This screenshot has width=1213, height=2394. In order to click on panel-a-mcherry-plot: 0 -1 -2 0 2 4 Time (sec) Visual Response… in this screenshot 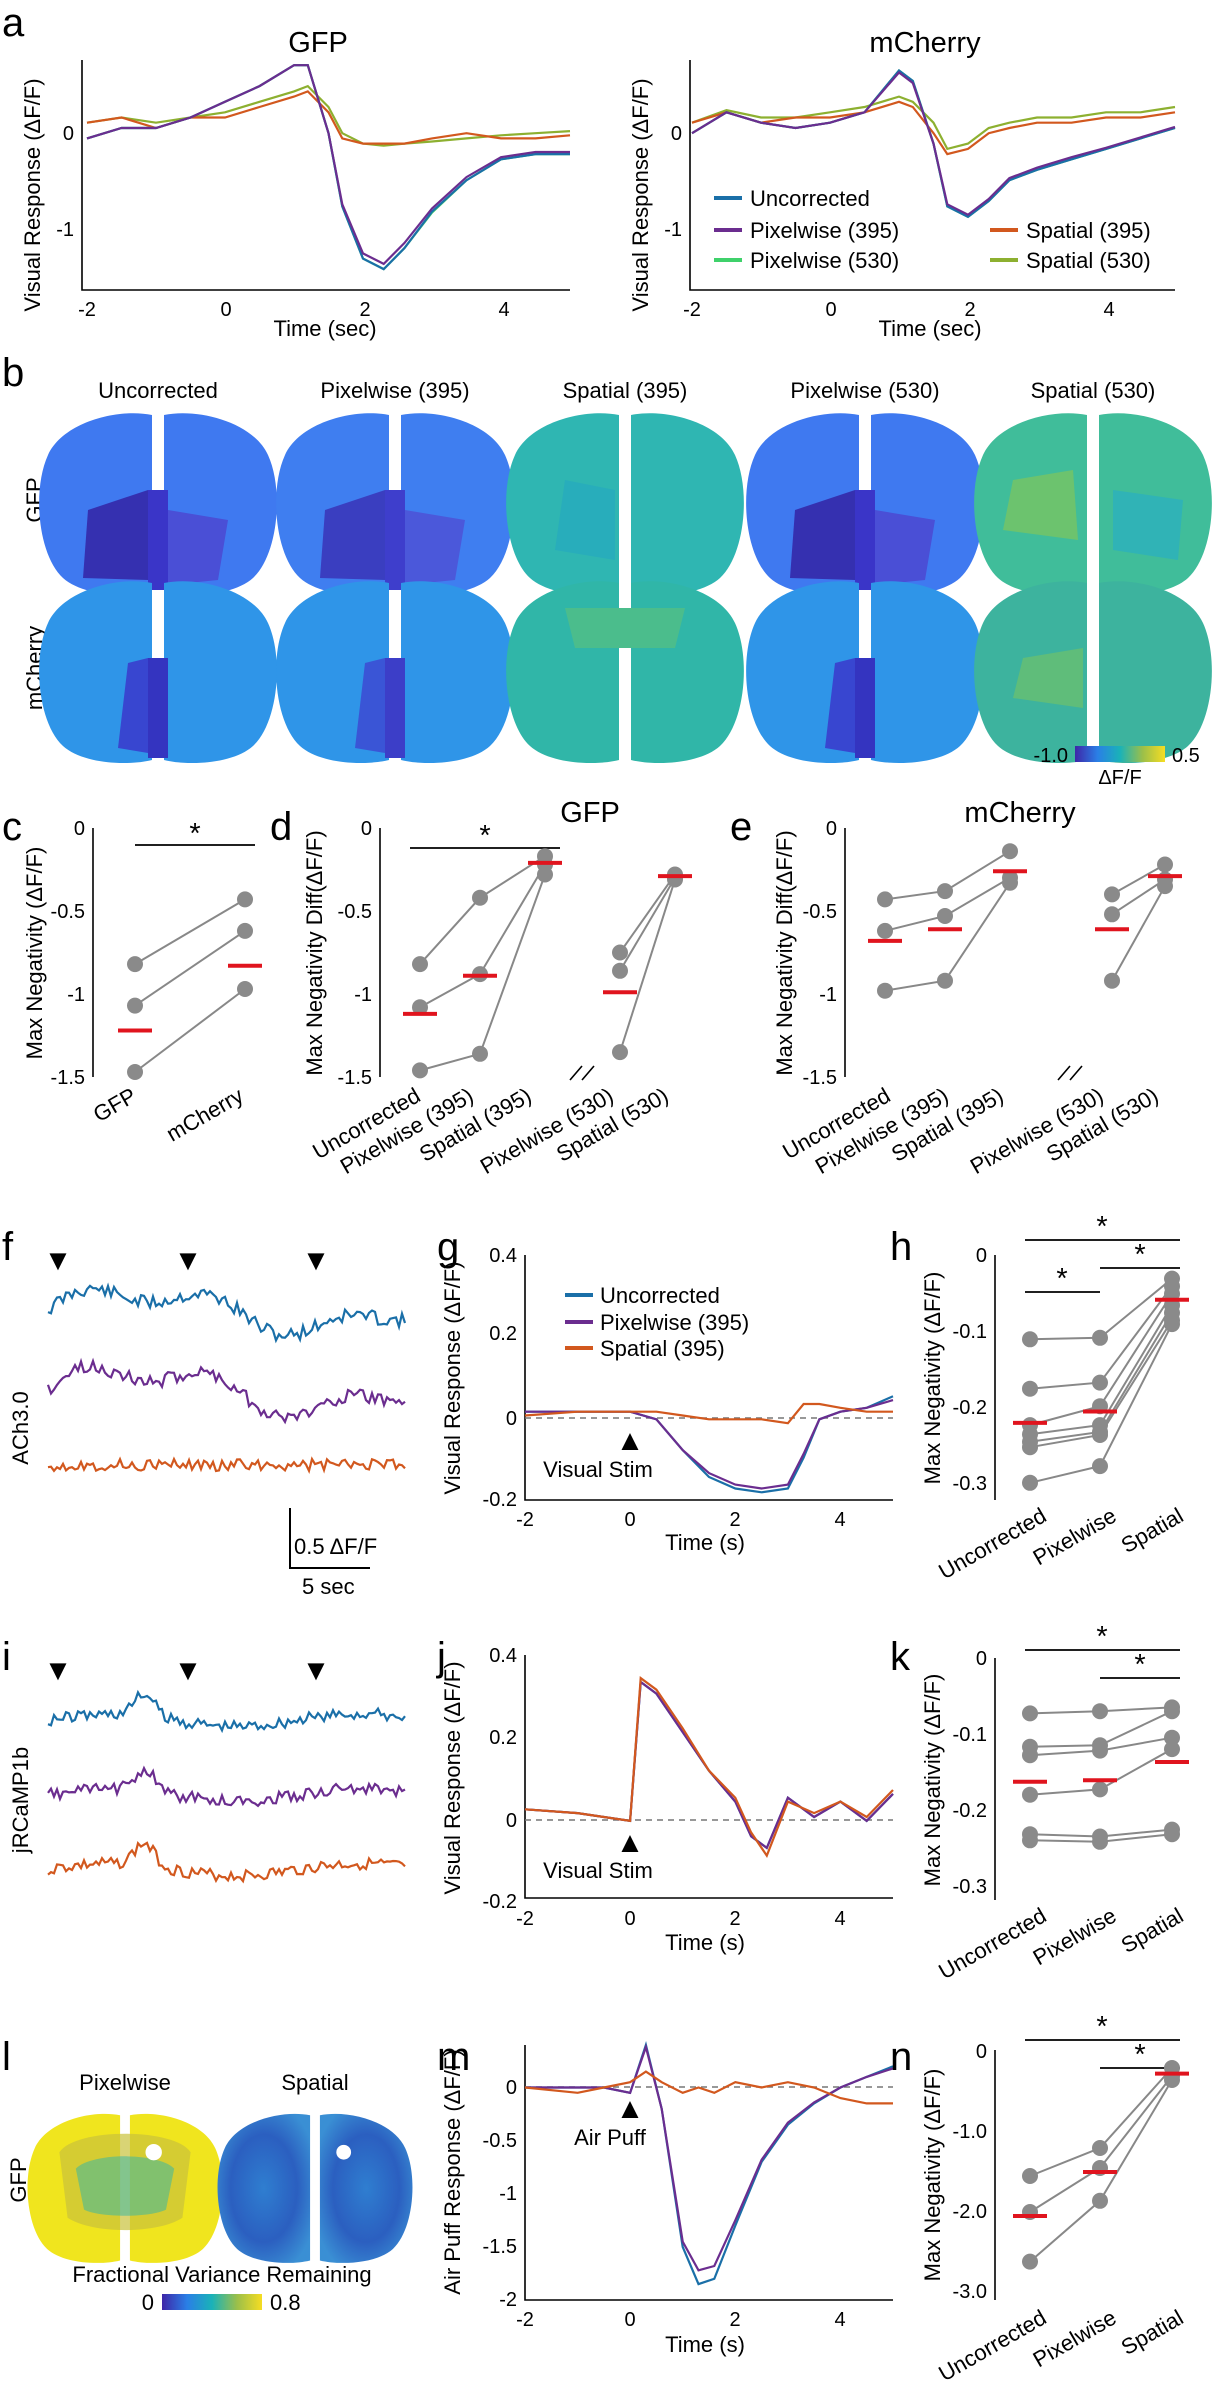, I will do `click(902, 200)`.